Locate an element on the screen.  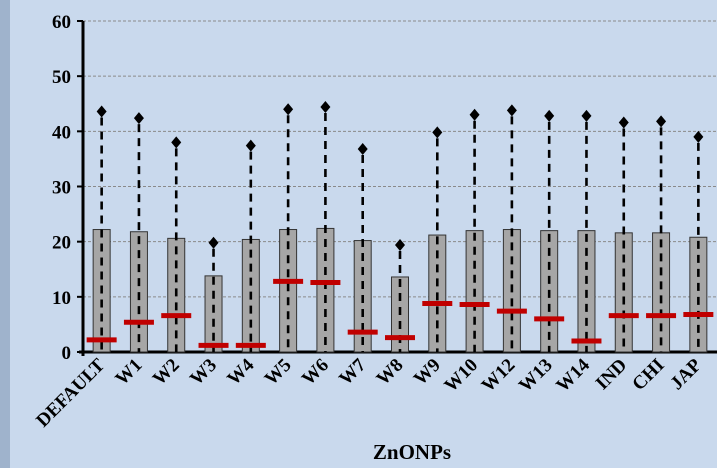
x-axis-title: ZnONPs is located at coordinates (412, 452).